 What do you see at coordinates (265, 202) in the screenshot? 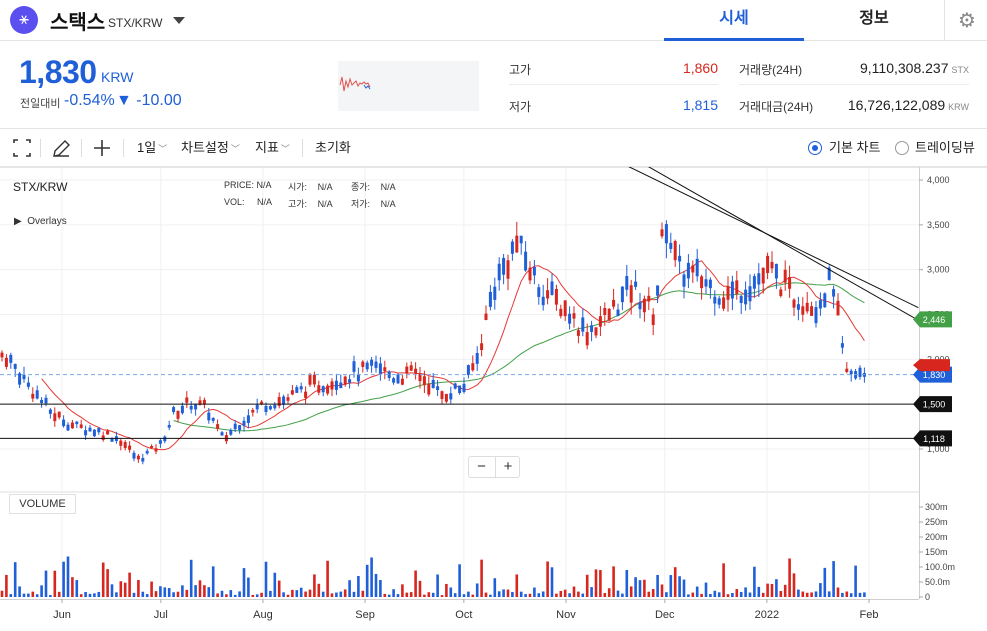
I see `legend-value: N/A` at bounding box center [265, 202].